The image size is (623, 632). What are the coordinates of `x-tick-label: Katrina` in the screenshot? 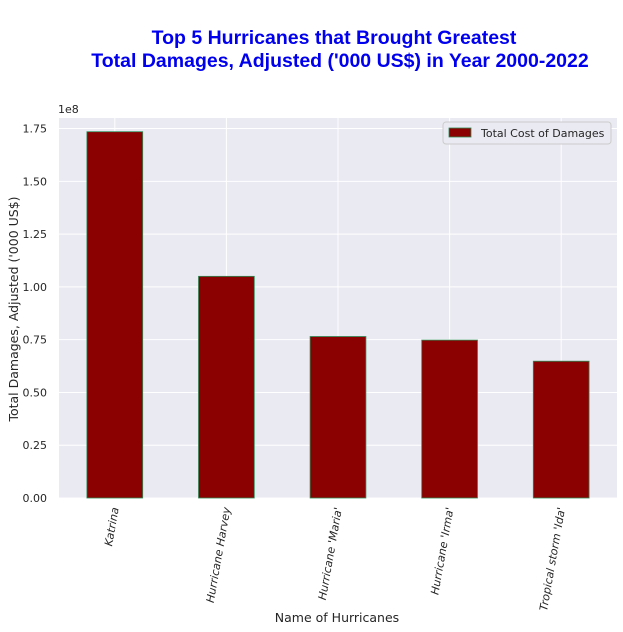 It's located at (112, 526).